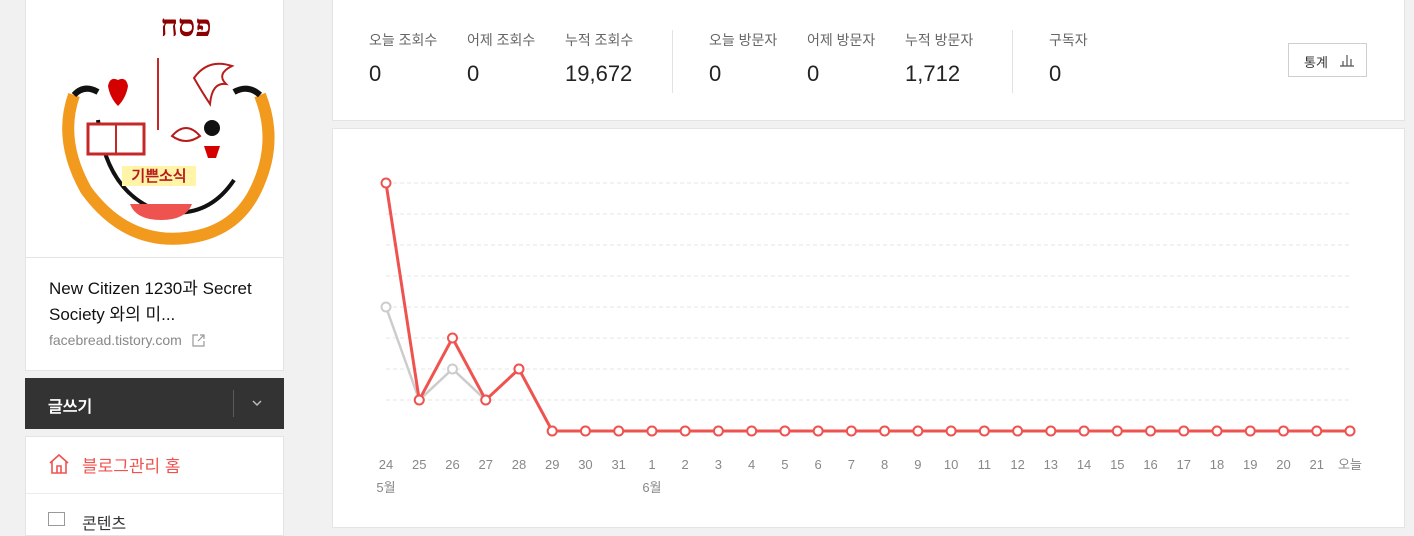 The width and height of the screenshot is (1414, 536). I want to click on x-tick-label: 12, so click(1017, 464).